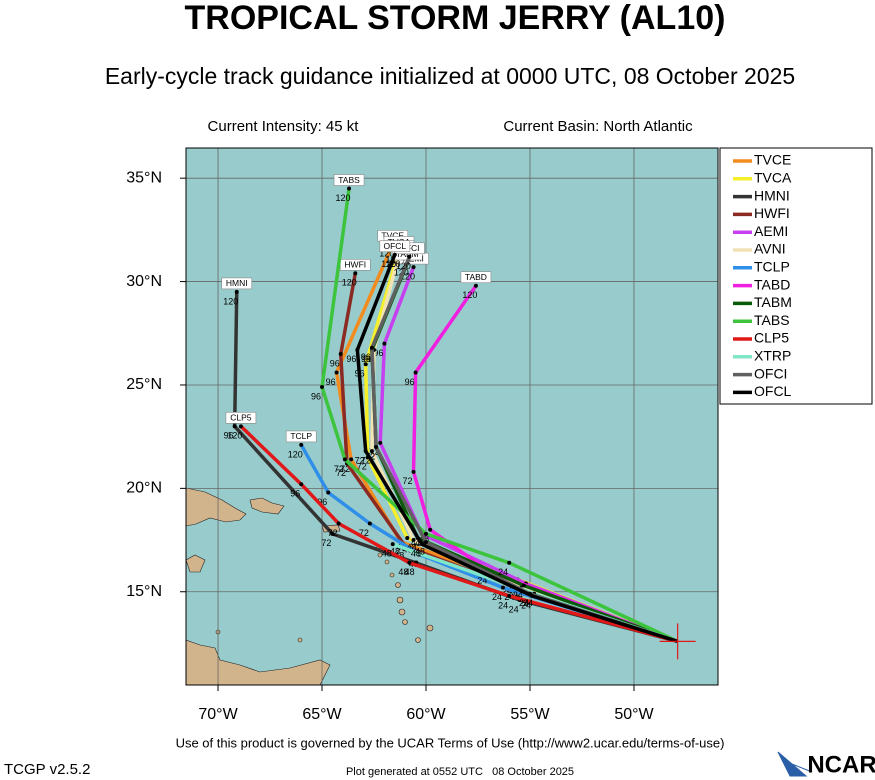 This screenshot has height=780, width=875. I want to click on chart-title: TROPICAL STORM JERRY (AL10), so click(455, 18).